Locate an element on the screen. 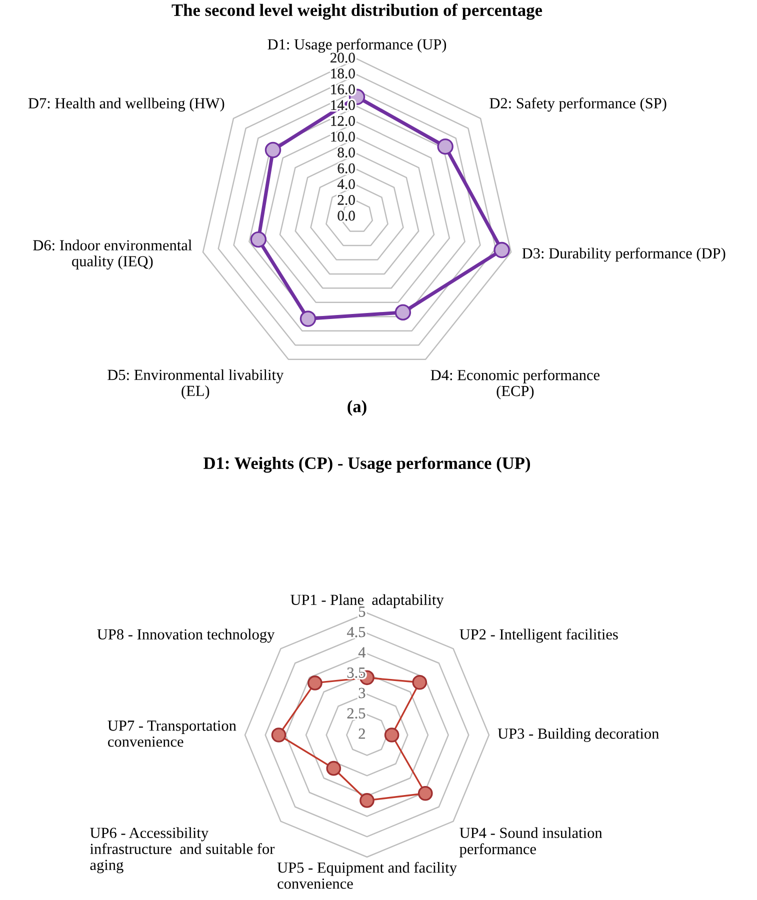  spoke-label: D7: Health and wellbeing (HW) is located at coordinates (126, 105).